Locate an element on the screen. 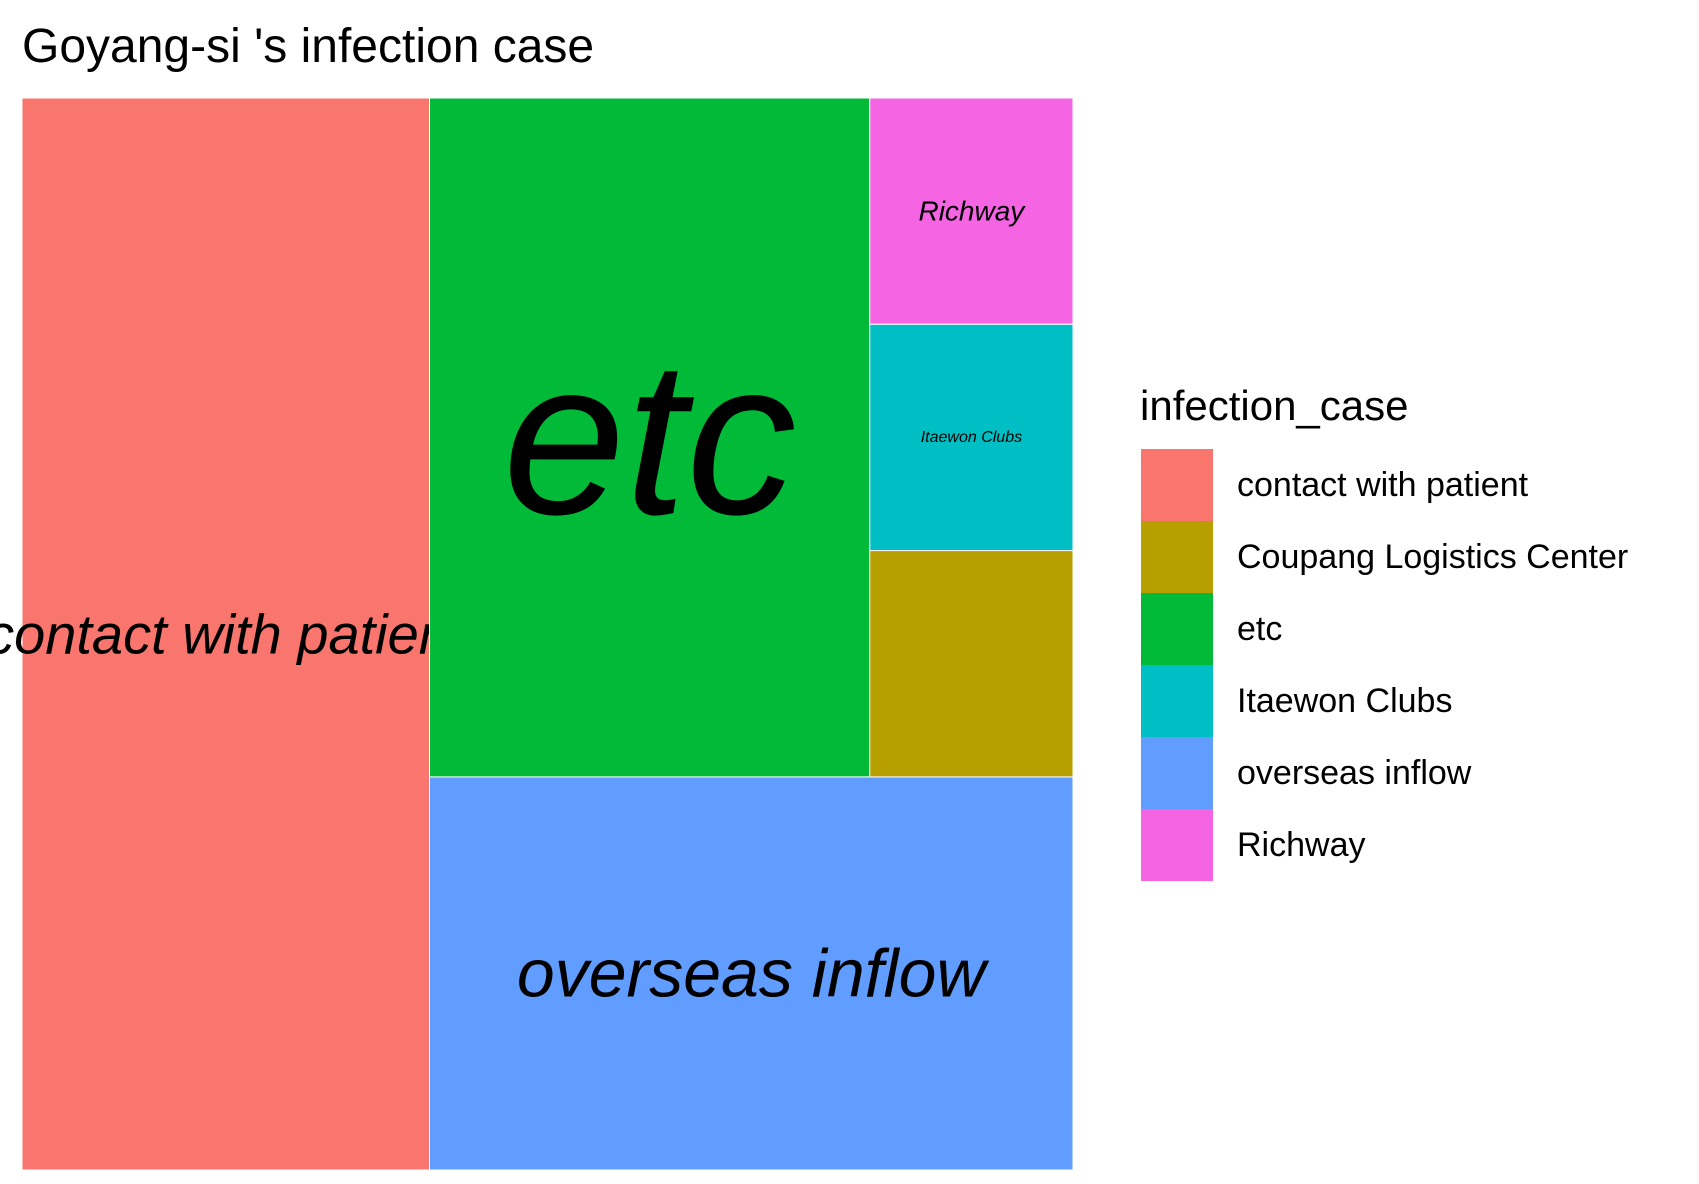  tile-itaewon-clubs: Itaewon Clubs is located at coordinates (971, 437).